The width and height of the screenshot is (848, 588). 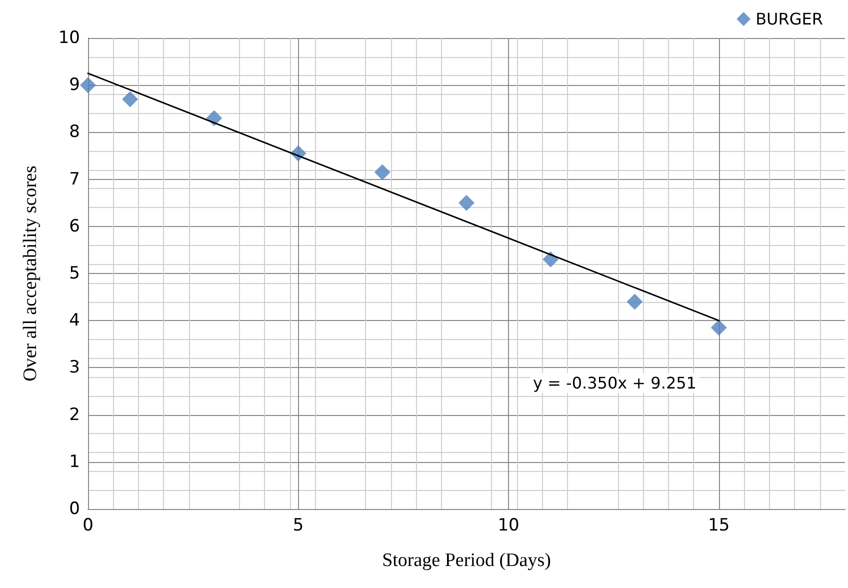 What do you see at coordinates (74, 274) in the screenshot?
I see `y-tick-label: 5` at bounding box center [74, 274].